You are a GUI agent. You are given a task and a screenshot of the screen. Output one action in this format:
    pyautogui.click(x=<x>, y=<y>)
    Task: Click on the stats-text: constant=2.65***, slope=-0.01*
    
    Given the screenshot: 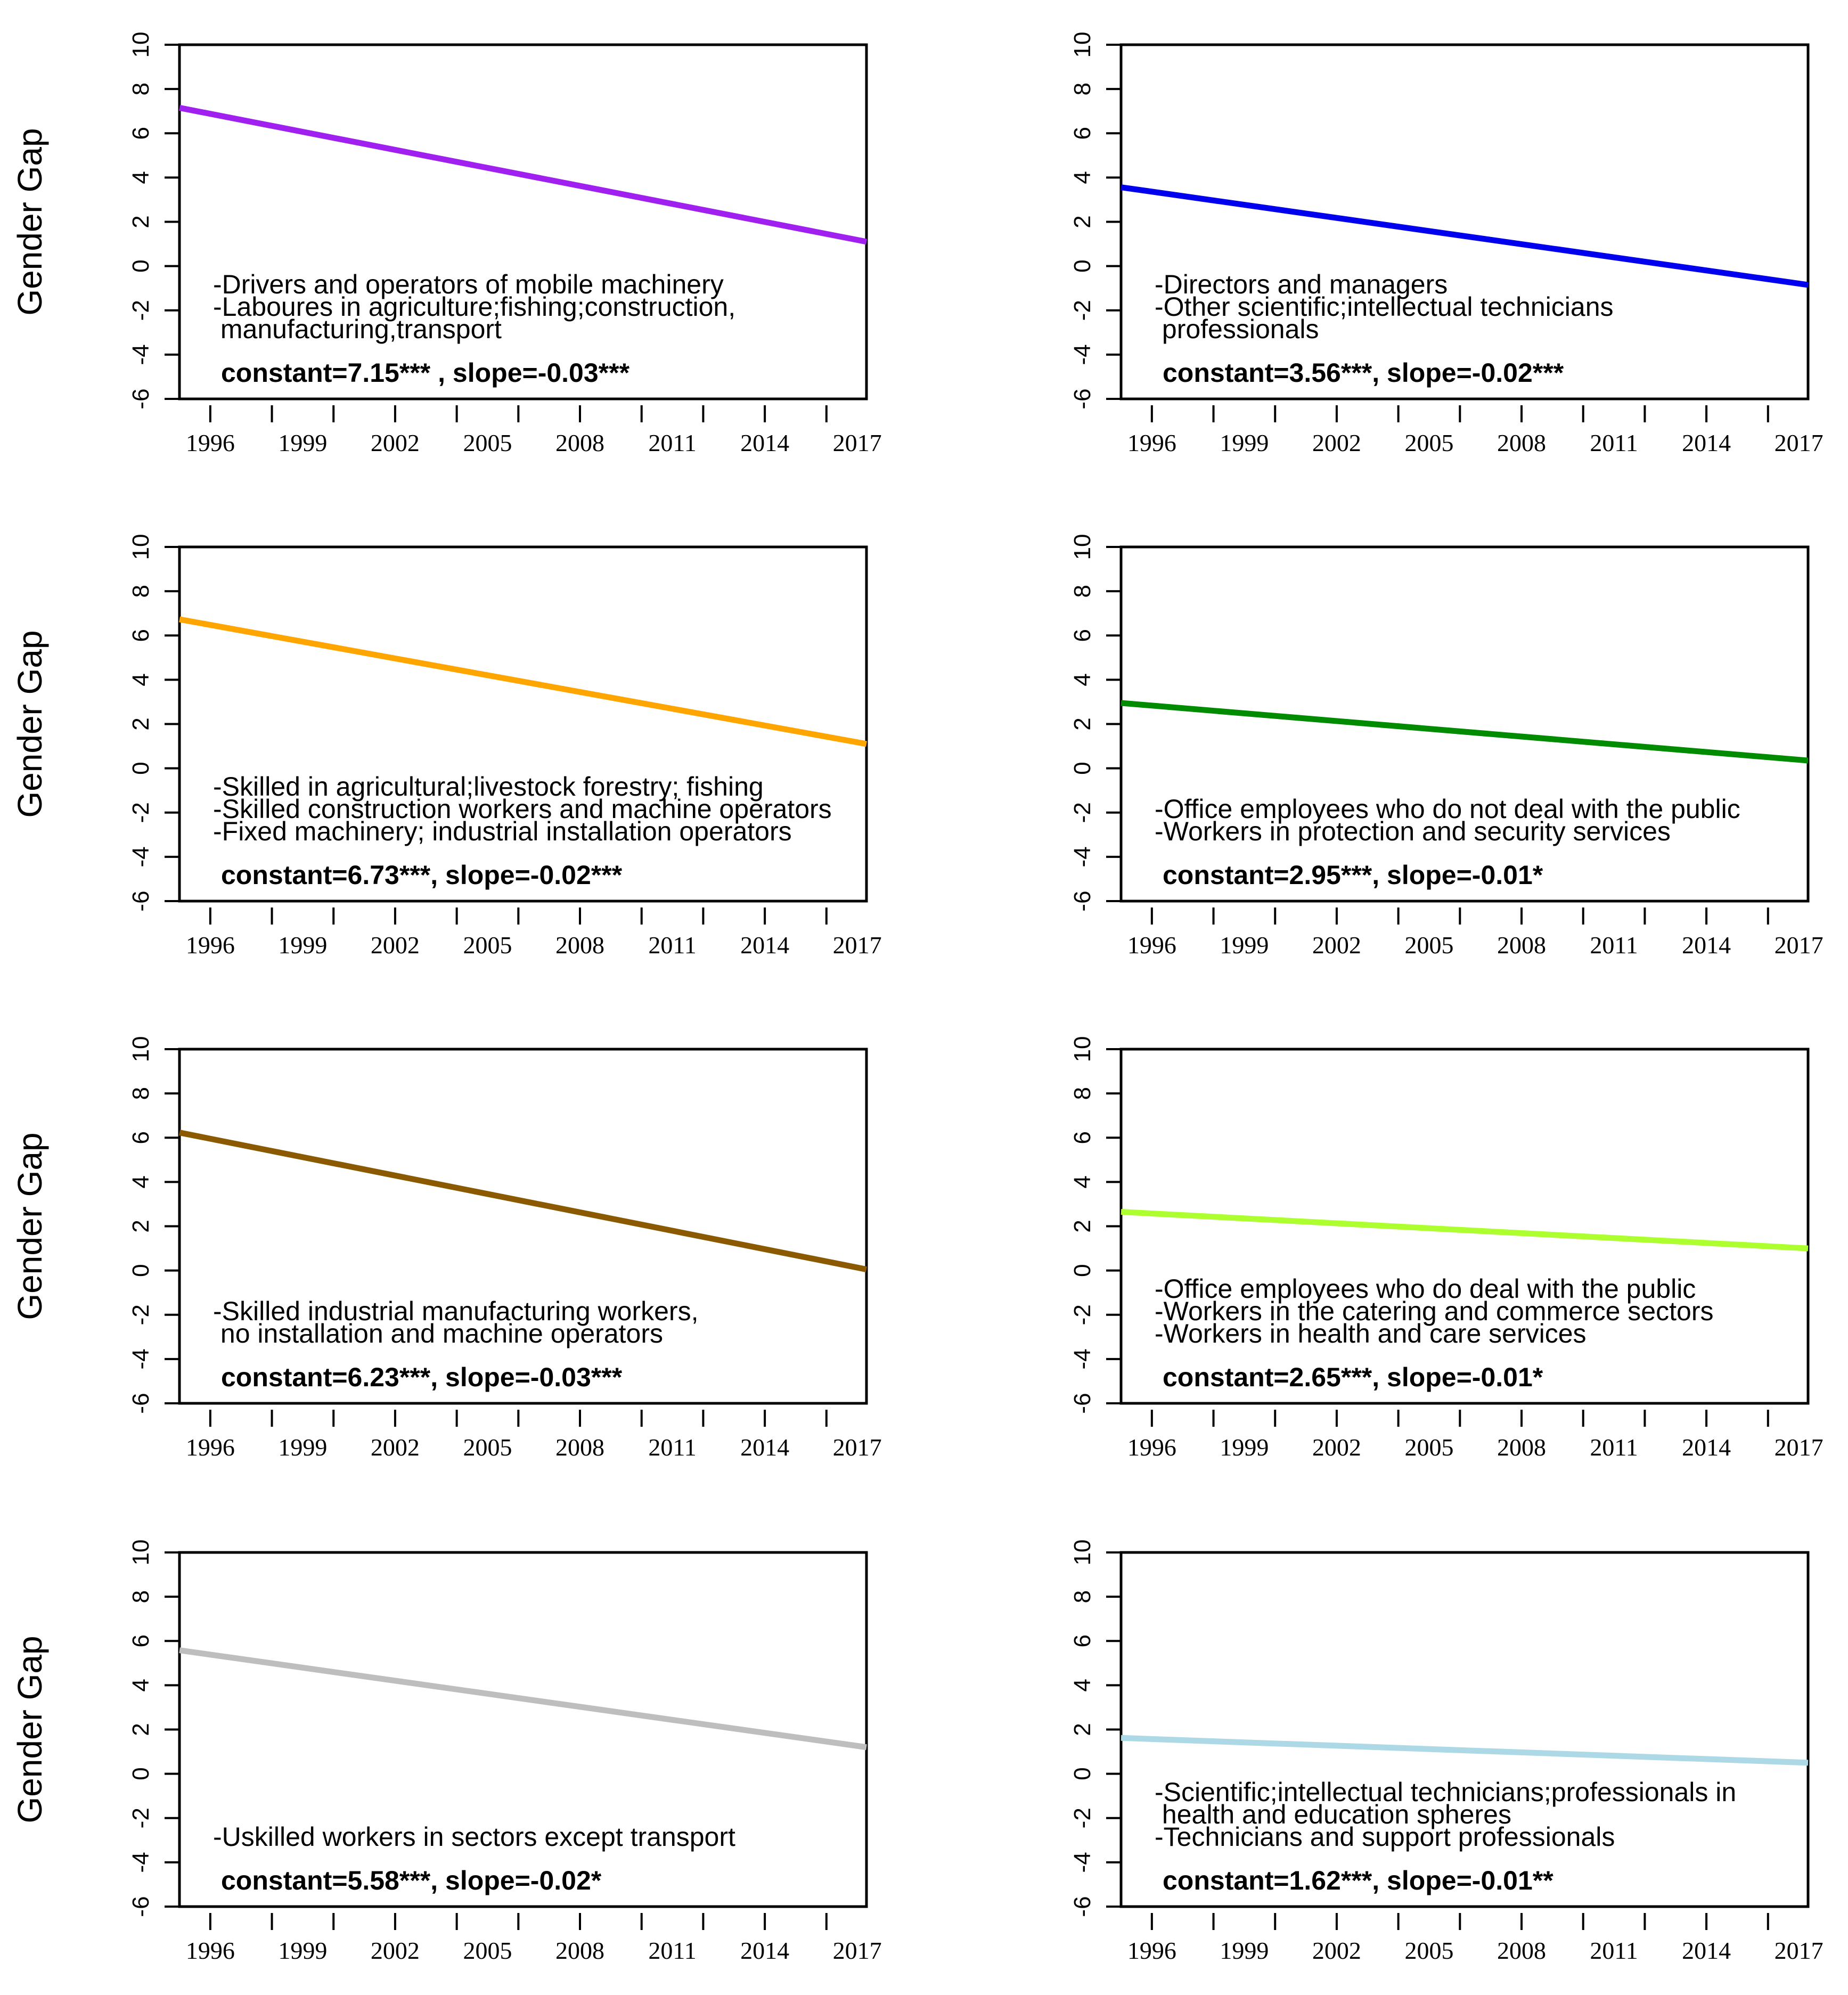 What is the action you would take?
    pyautogui.click(x=1353, y=1377)
    